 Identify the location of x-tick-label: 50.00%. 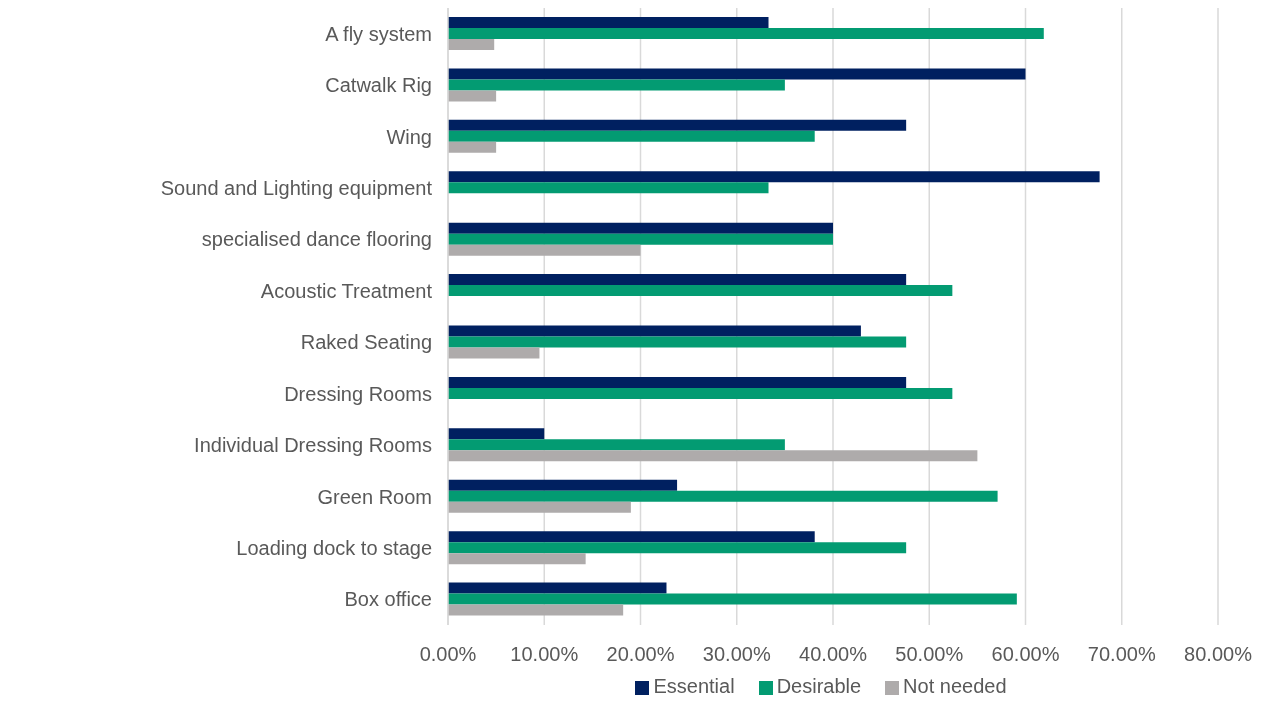
(929, 654).